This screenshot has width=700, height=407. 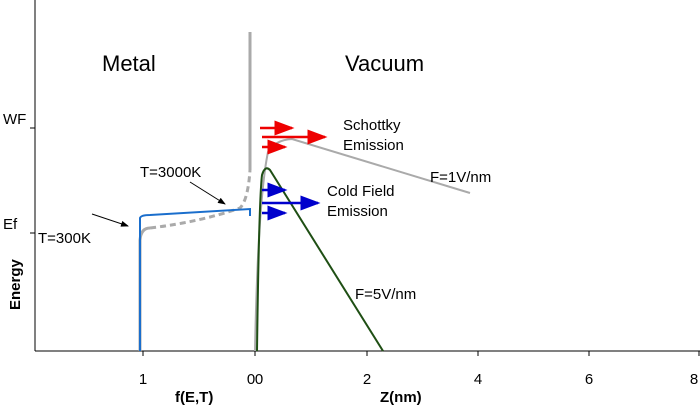 What do you see at coordinates (478, 379) in the screenshot?
I see `x-tick-label: 4` at bounding box center [478, 379].